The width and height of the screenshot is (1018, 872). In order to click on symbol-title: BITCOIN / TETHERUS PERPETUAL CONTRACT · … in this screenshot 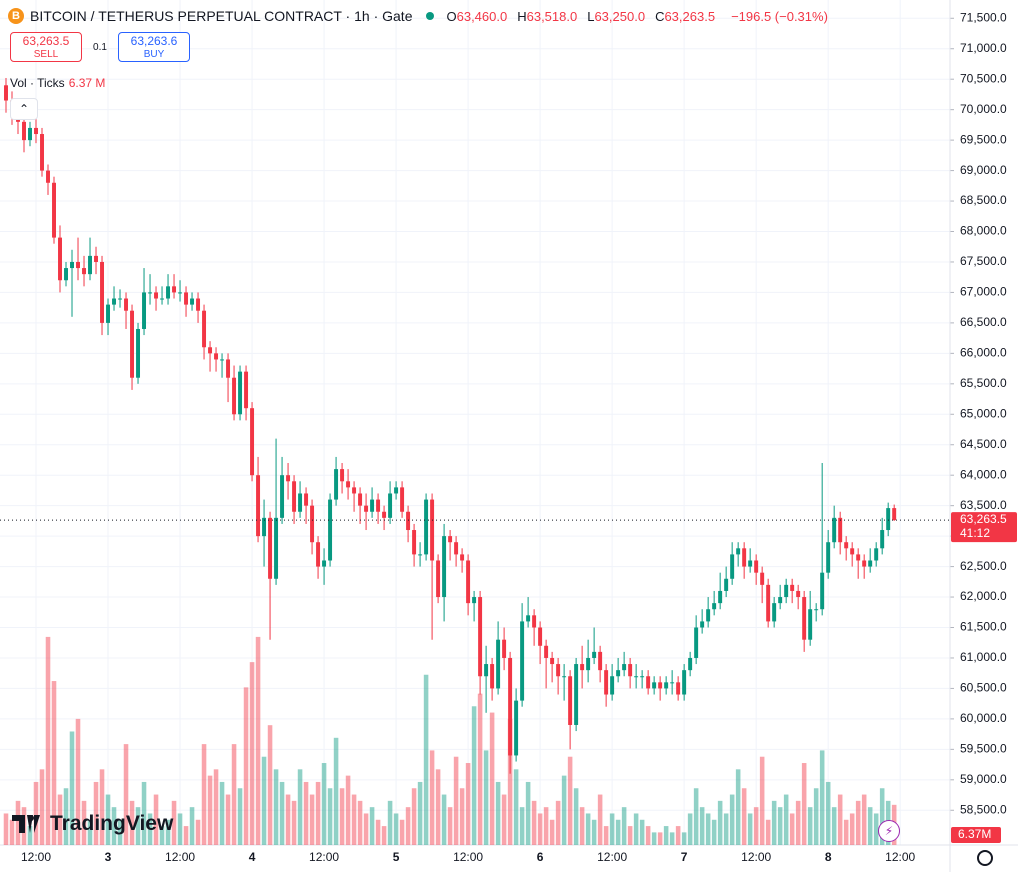, I will do `click(221, 16)`.